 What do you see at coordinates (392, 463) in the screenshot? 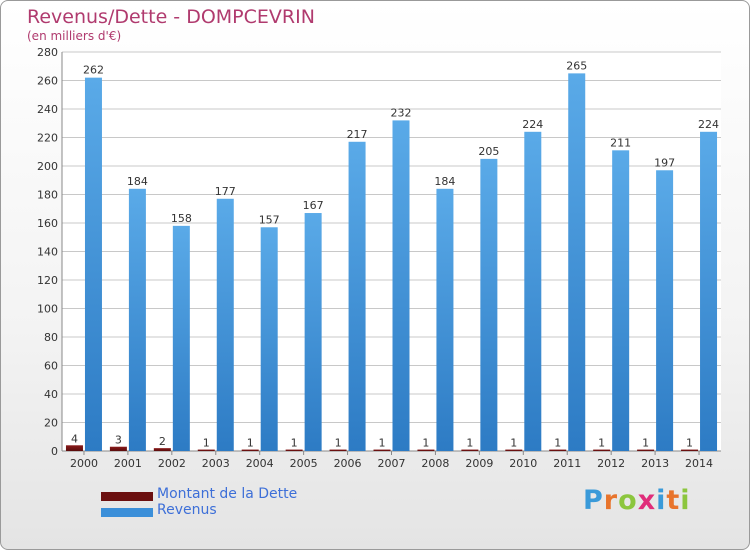
I see `x-tick-label: 2007` at bounding box center [392, 463].